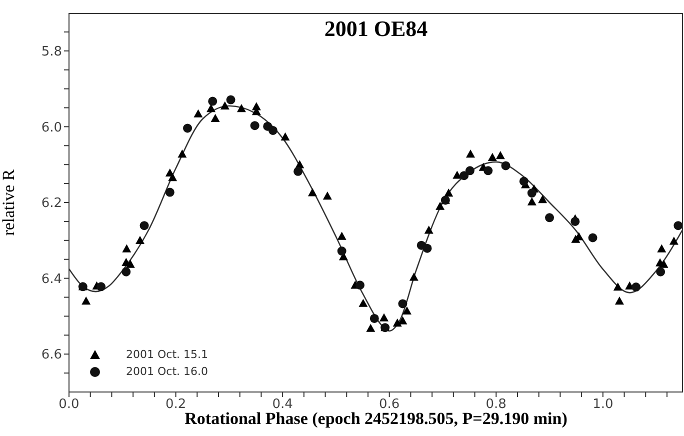 The width and height of the screenshot is (684, 436). What do you see at coordinates (51, 52) in the screenshot?
I see `y-tick-label: 5.8` at bounding box center [51, 52].